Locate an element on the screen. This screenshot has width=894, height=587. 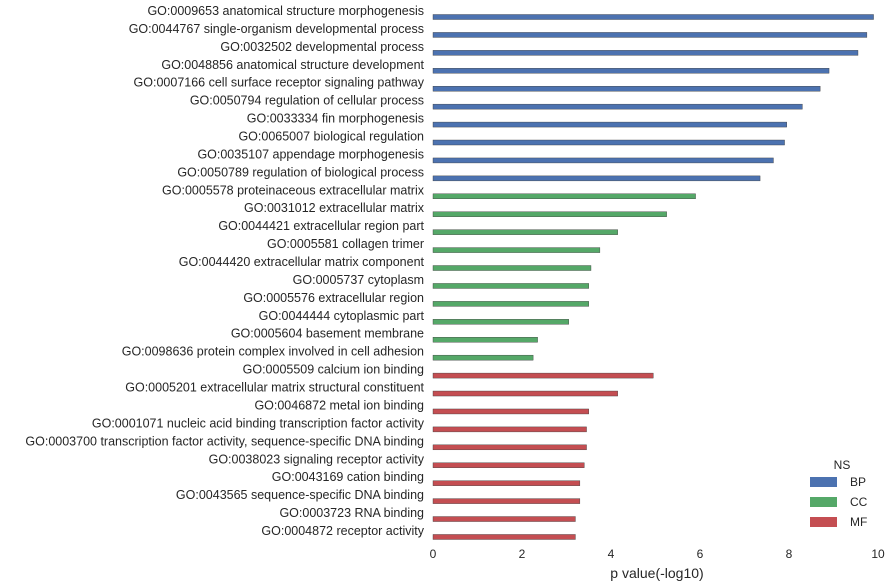
x-tick-label: 6 is located at coordinates (700, 554).